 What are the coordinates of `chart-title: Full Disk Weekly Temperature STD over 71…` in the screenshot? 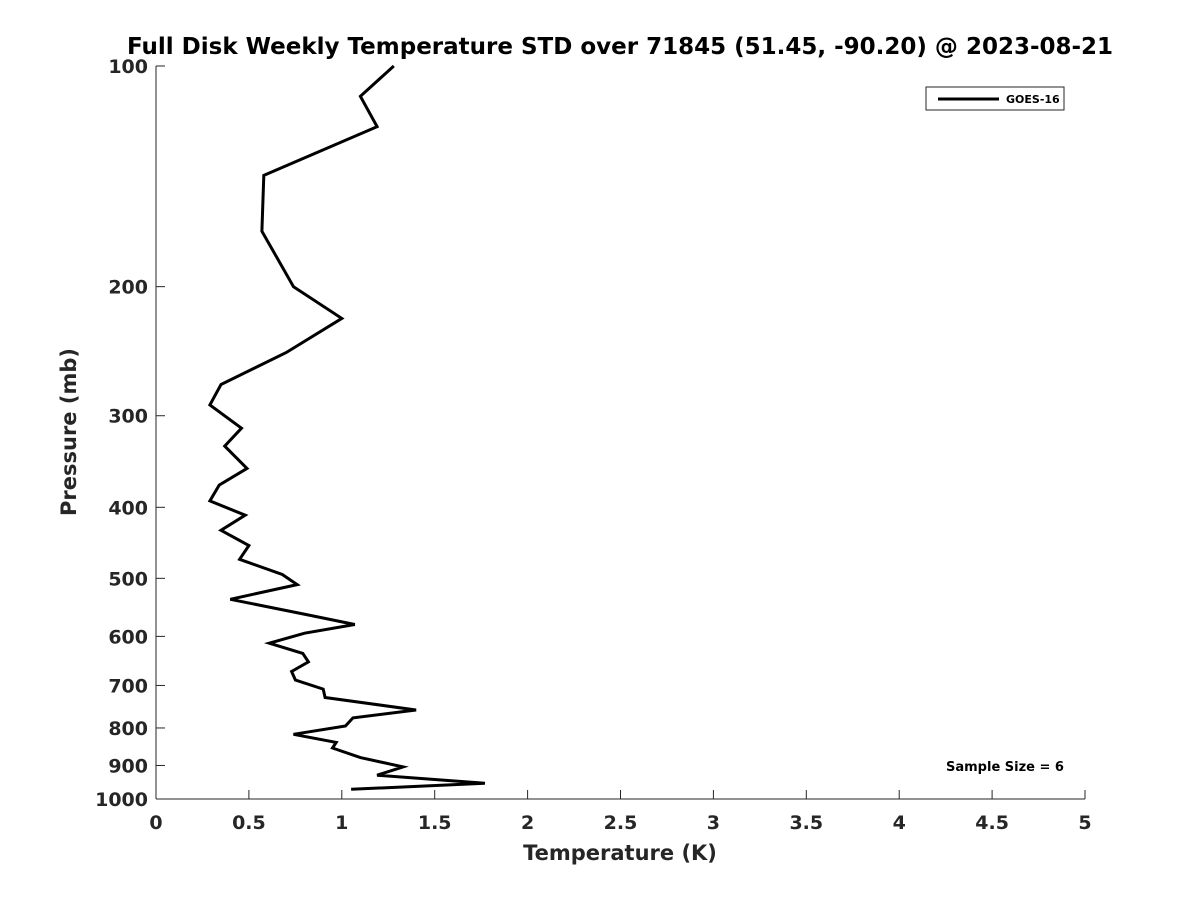 It's located at (620, 47).